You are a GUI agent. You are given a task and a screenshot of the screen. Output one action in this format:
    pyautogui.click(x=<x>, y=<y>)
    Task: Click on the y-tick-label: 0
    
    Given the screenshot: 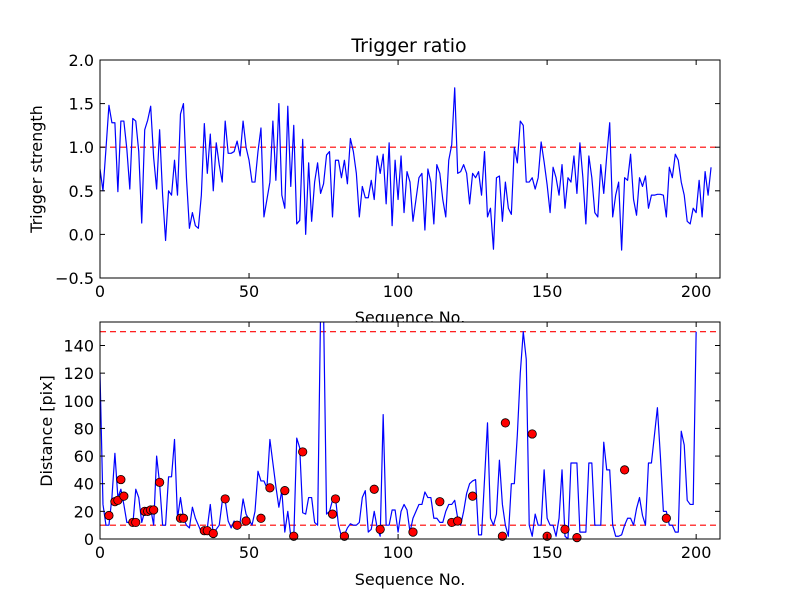 What is the action you would take?
    pyautogui.click(x=89, y=539)
    